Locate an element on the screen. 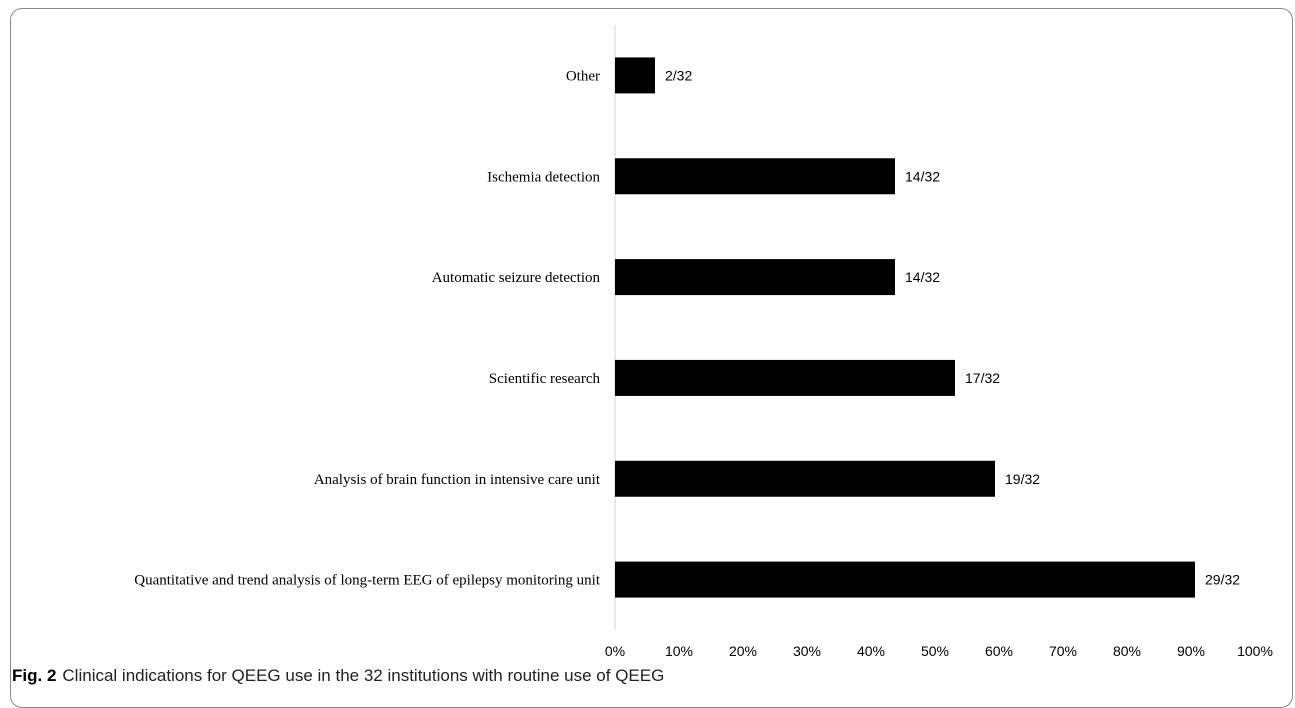 The image size is (1295, 708). x-tick-label: 50% is located at coordinates (935, 651).